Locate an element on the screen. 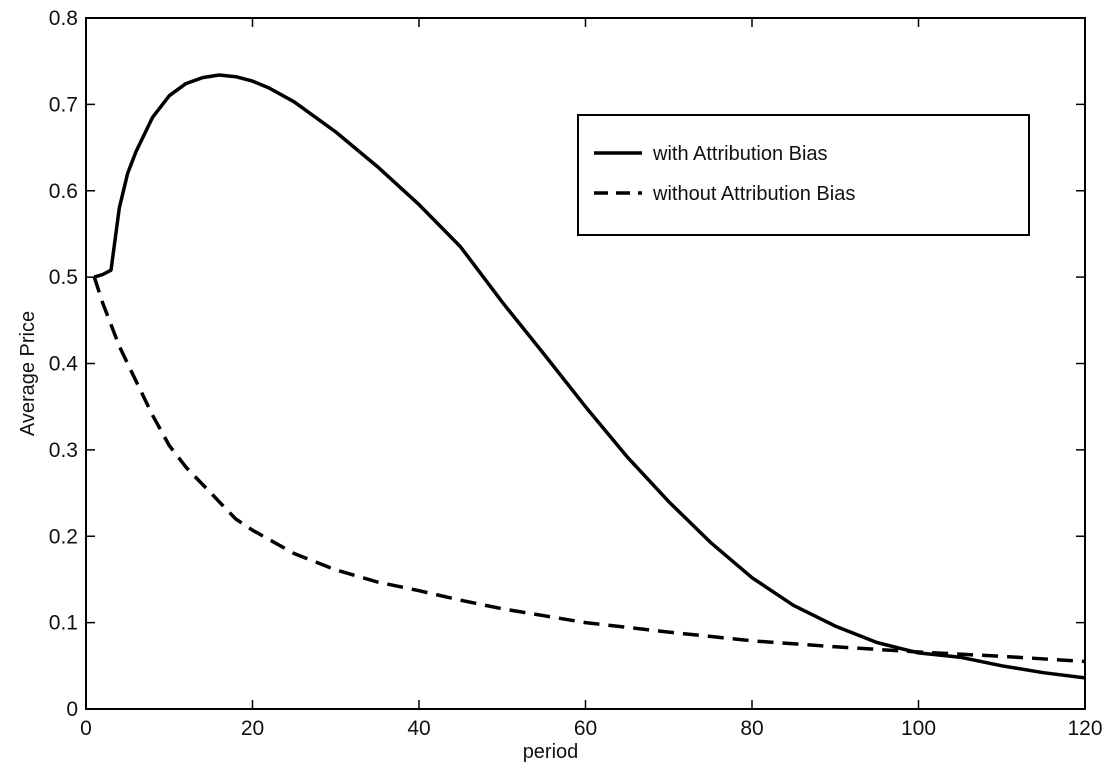 Image resolution: width=1106 pixels, height=769 pixels. x-tick-label: 60 is located at coordinates (585, 728).